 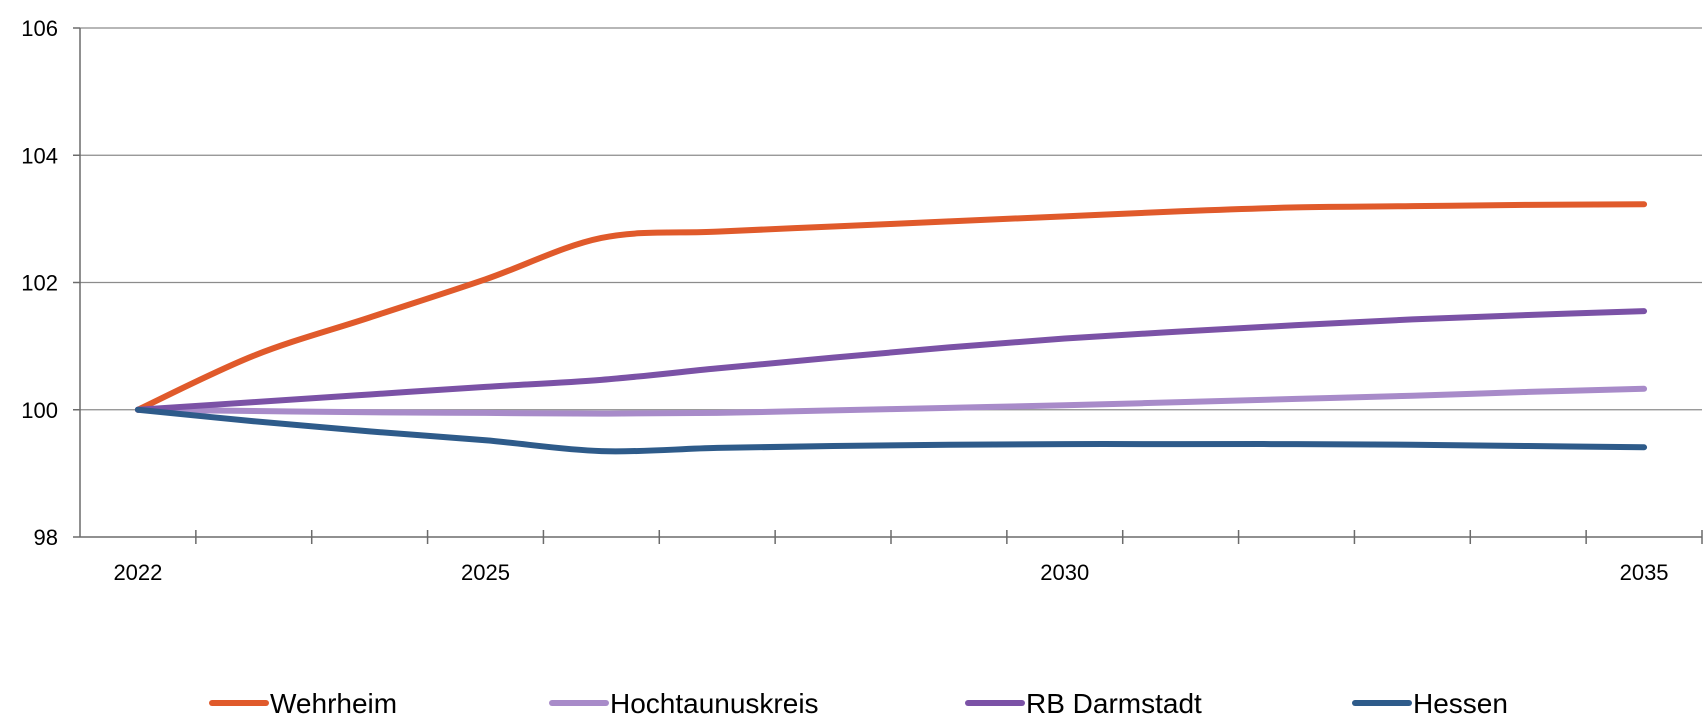 I want to click on y-tick-label: 106, so click(x=39, y=28).